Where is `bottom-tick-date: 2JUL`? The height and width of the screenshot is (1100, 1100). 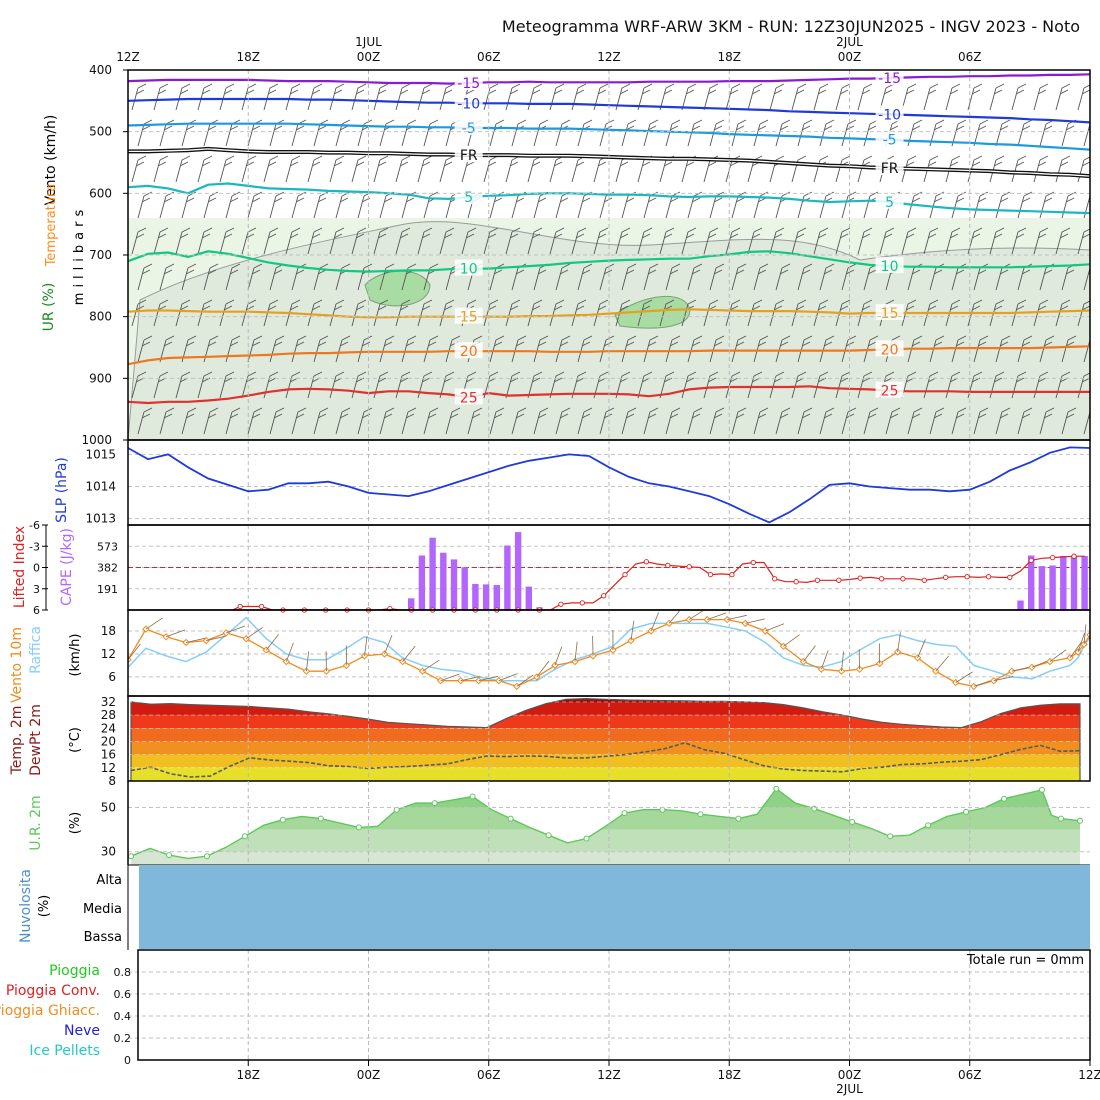 bottom-tick-date: 2JUL is located at coordinates (849, 1089).